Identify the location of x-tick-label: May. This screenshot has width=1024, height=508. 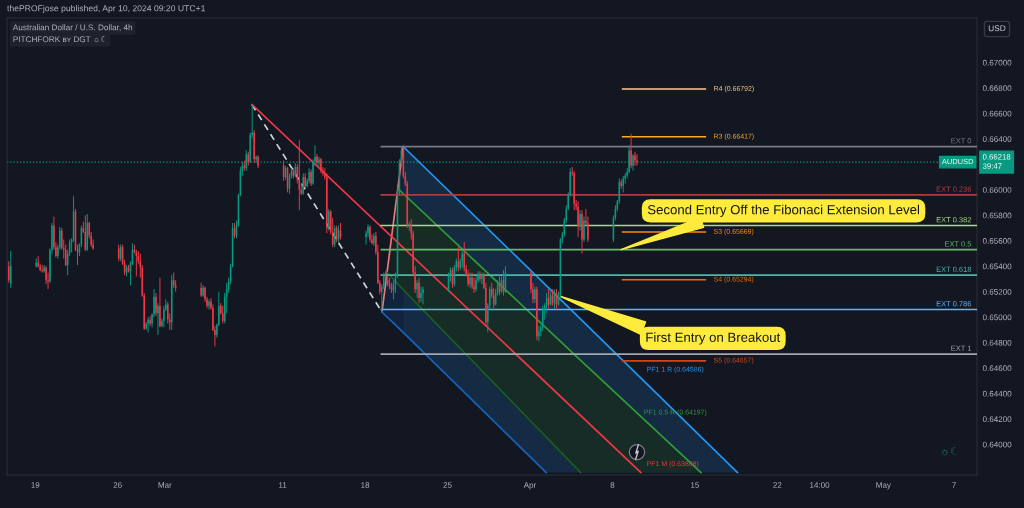
(883, 486).